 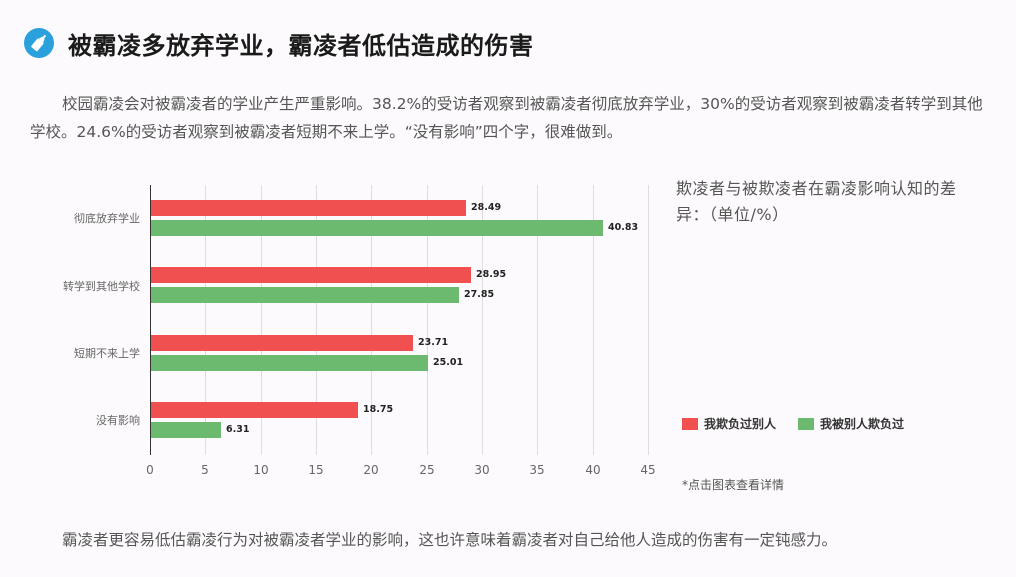 What do you see at coordinates (479, 294) in the screenshot?
I see `data-label: 27.85` at bounding box center [479, 294].